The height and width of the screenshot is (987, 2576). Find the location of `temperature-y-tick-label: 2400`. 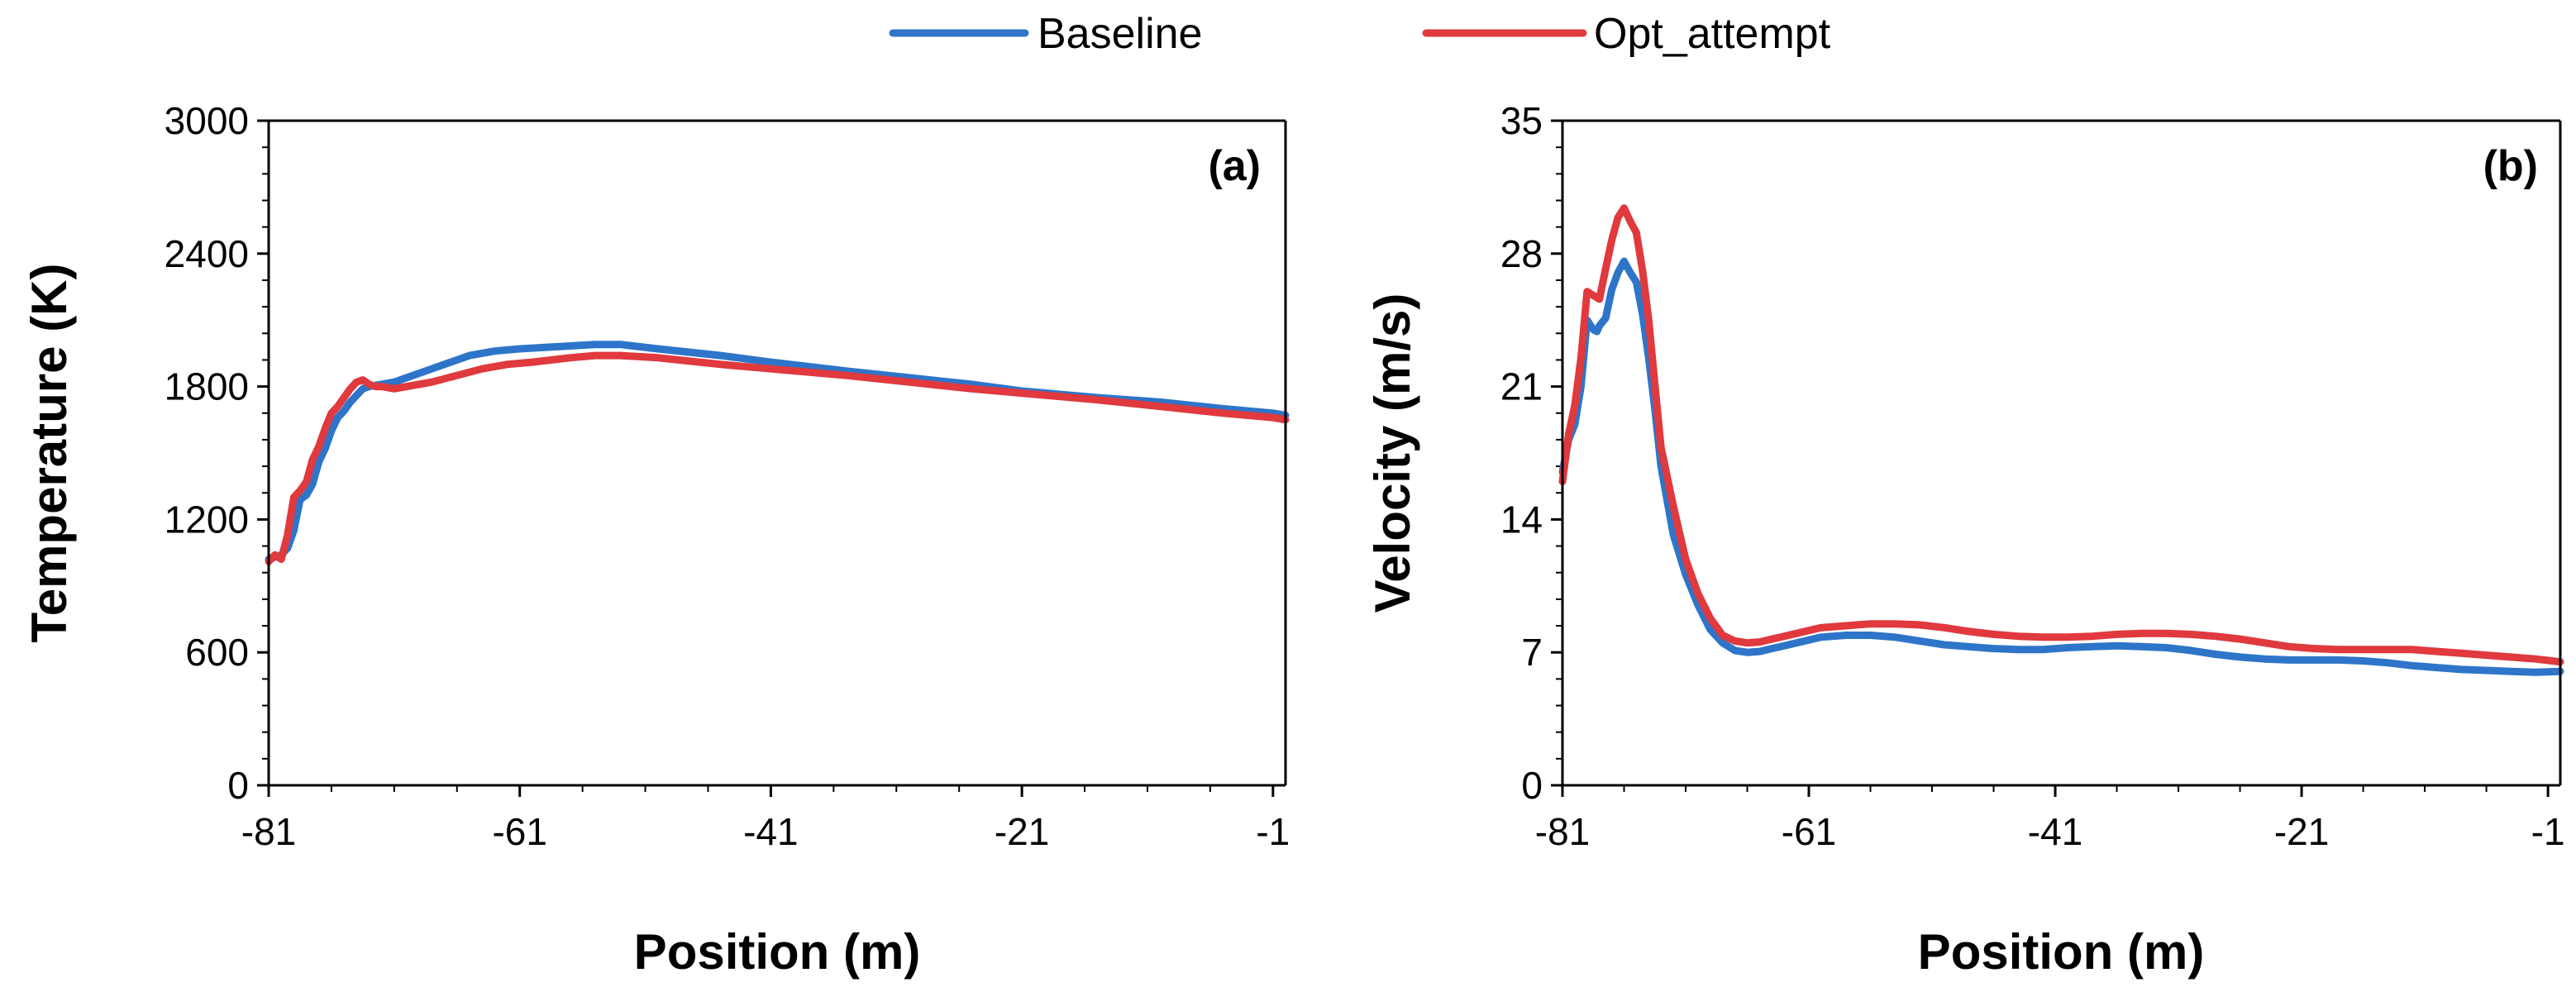

temperature-y-tick-label: 2400 is located at coordinates (207, 253).